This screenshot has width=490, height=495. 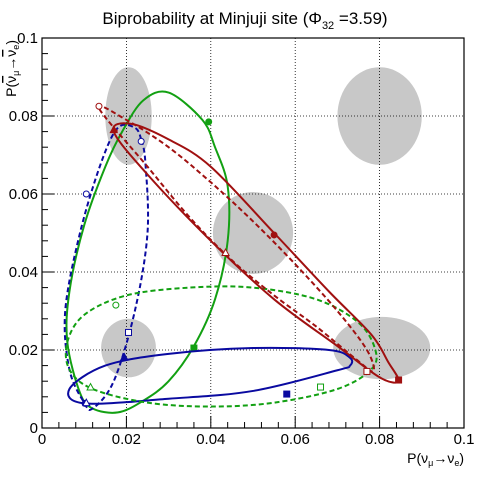 I want to click on y-label-sub1: μ, so click(x=16, y=73).